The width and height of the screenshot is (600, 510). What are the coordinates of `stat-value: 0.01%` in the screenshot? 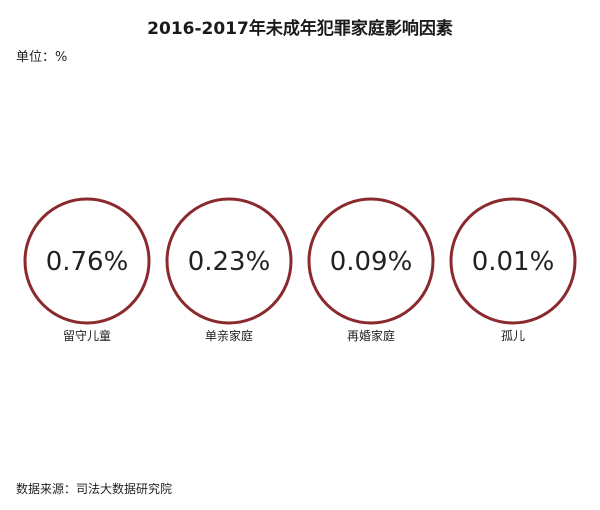 It's located at (513, 262).